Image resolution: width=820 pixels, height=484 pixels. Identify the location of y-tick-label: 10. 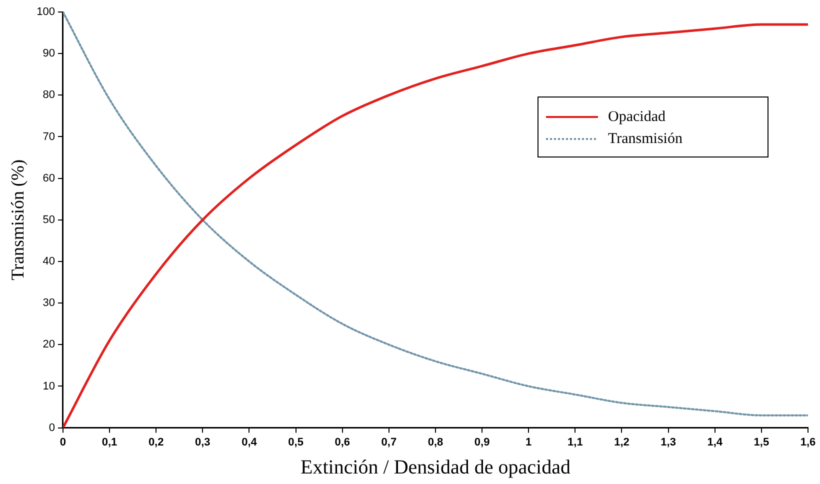
(48, 386).